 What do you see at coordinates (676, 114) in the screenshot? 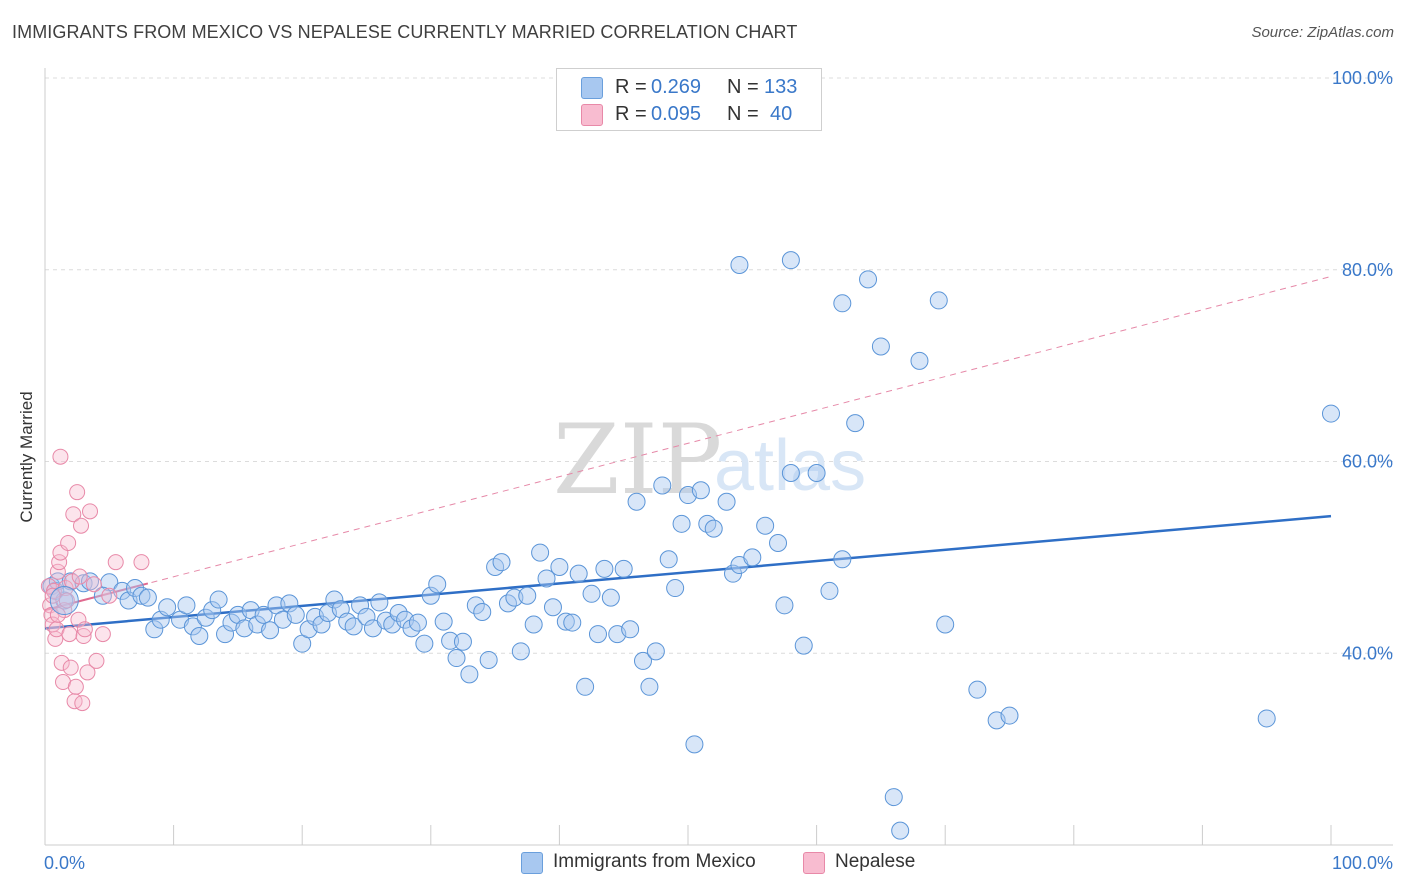
I see `legend-r-value: 0.095` at bounding box center [676, 114].